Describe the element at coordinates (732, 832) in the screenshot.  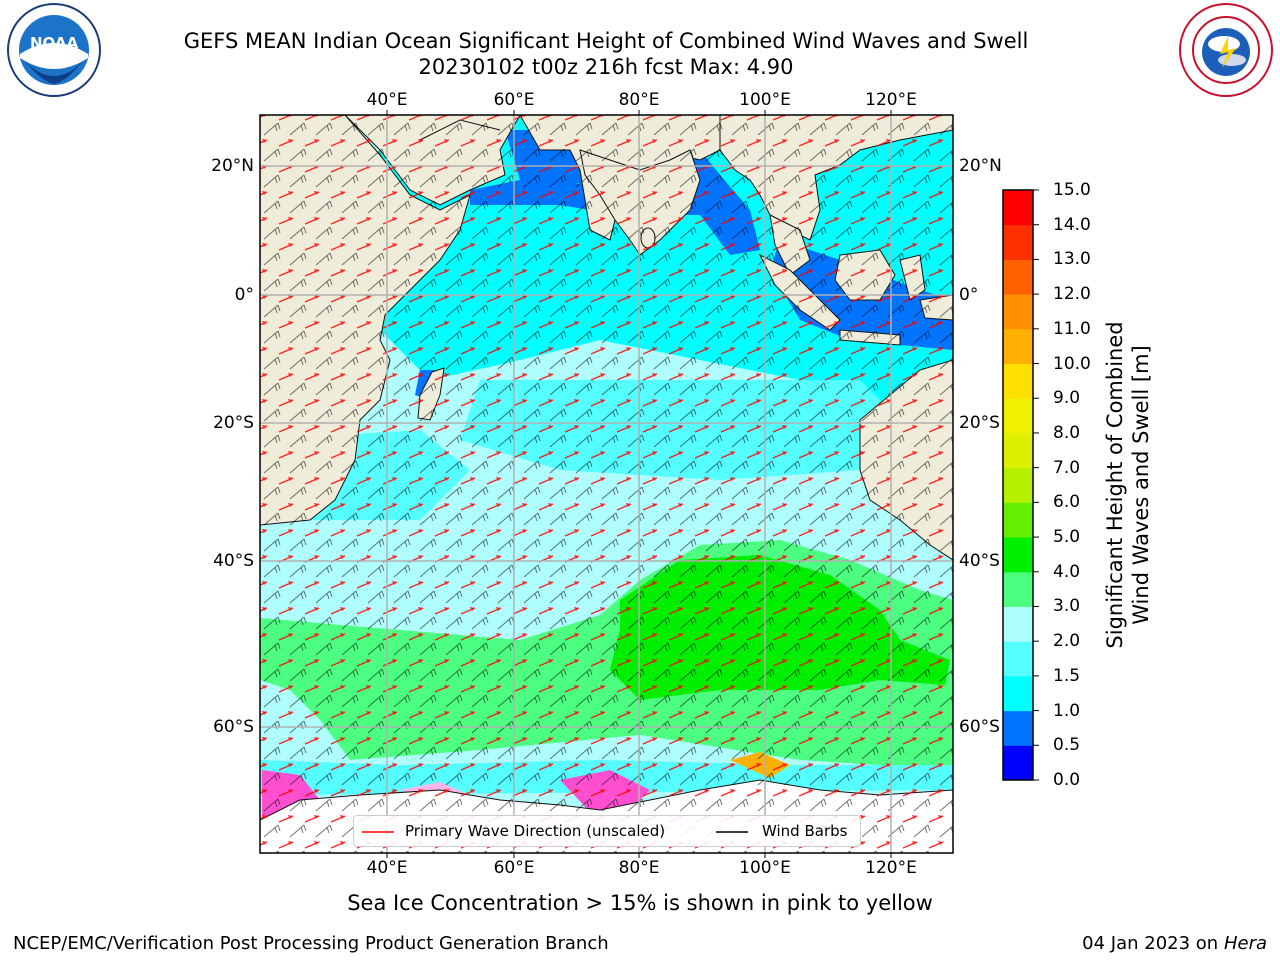
I see `wind-barb-swatch` at that location.